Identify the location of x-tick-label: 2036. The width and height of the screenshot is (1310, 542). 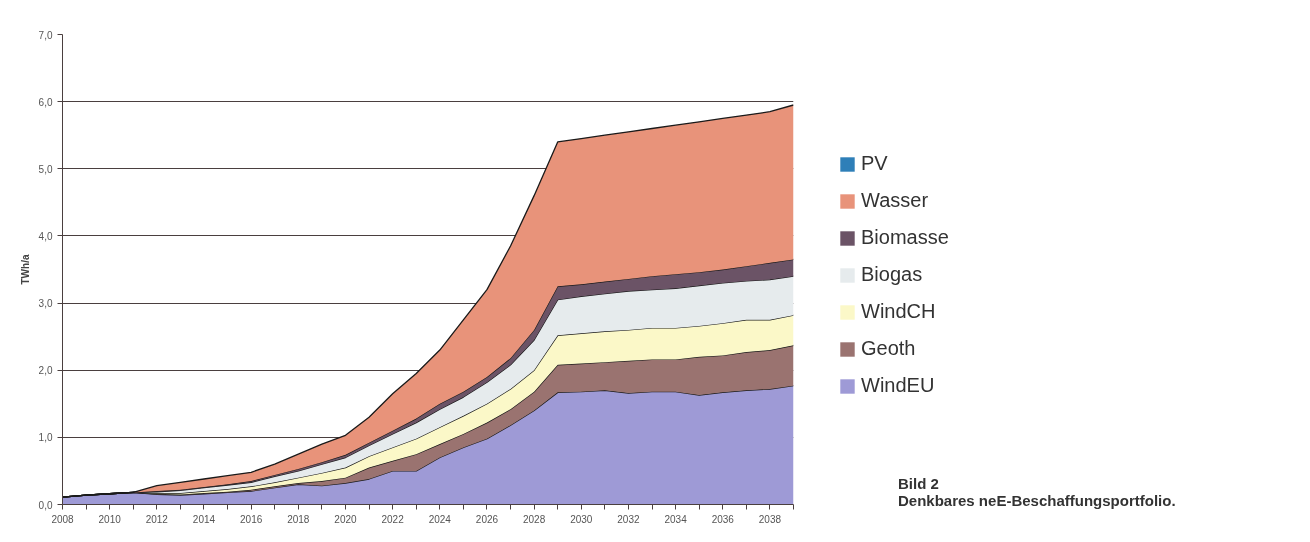
(723, 519).